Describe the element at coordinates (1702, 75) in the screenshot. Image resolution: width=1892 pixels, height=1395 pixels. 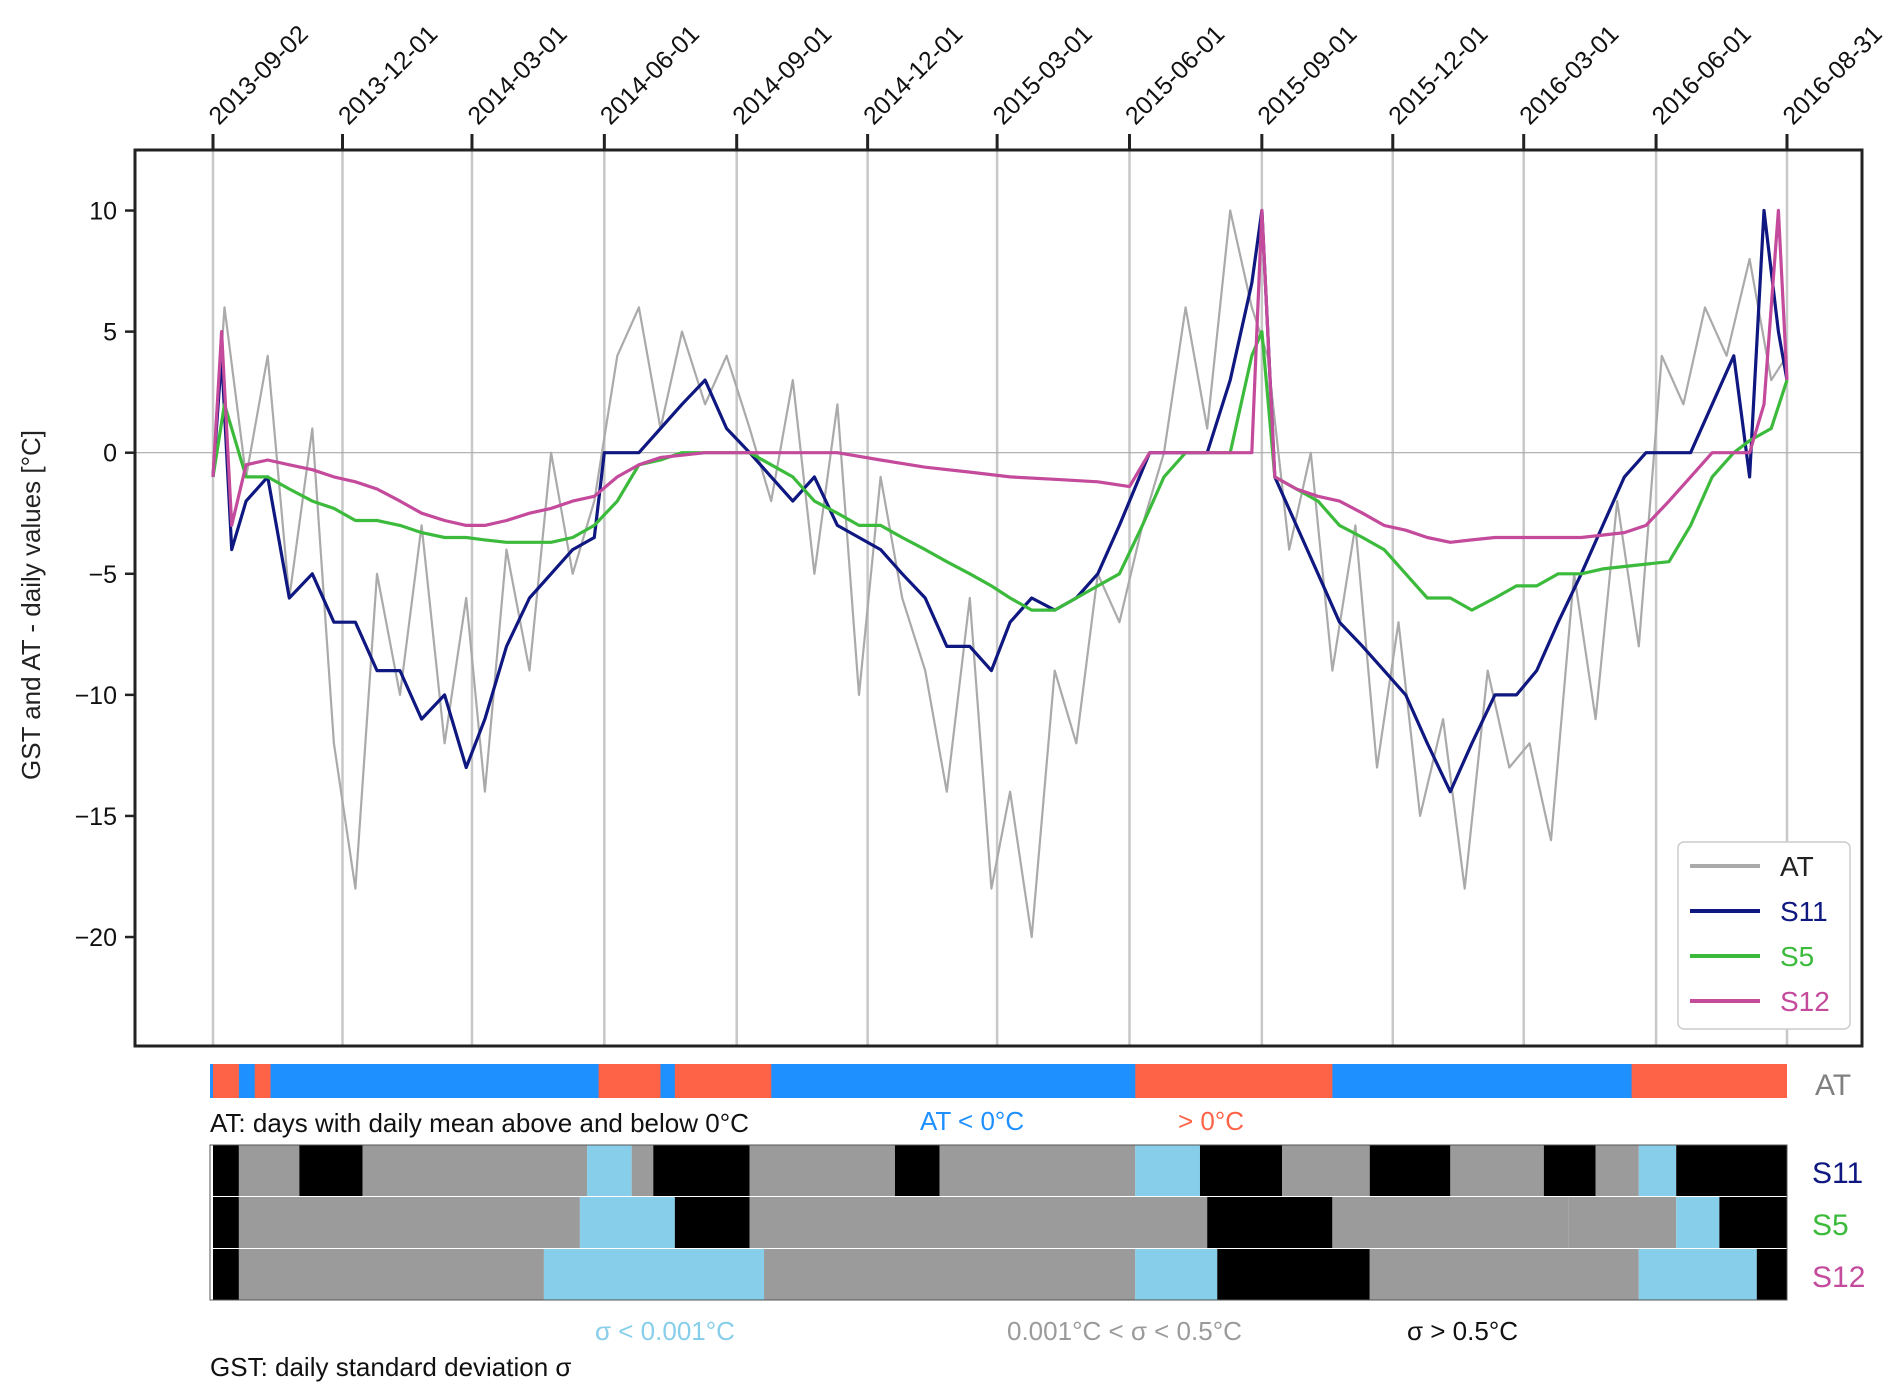
I see `x-tick-label: 2016-06-01` at that location.